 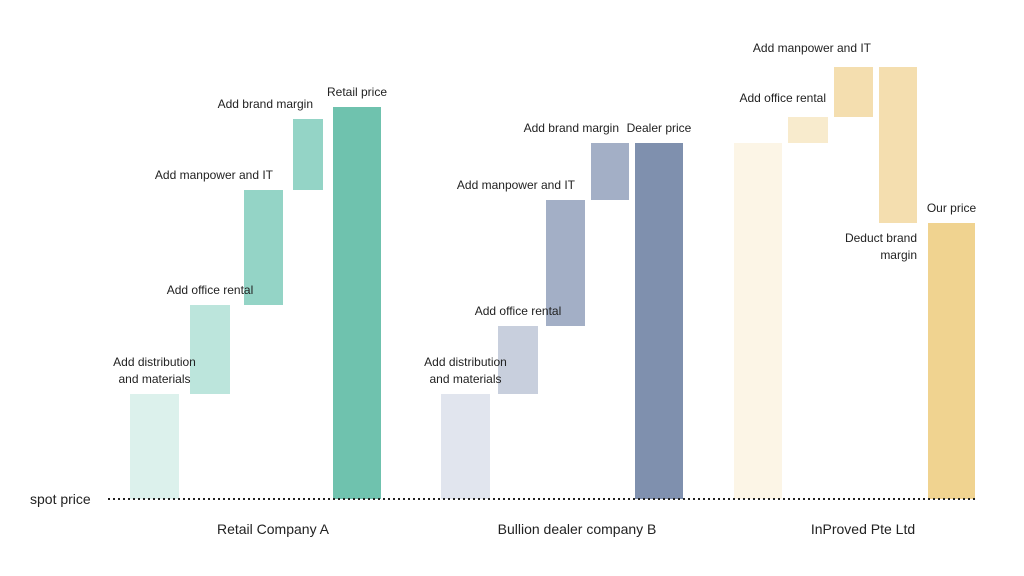 I want to click on baseline-label: spot price, so click(x=60, y=499).